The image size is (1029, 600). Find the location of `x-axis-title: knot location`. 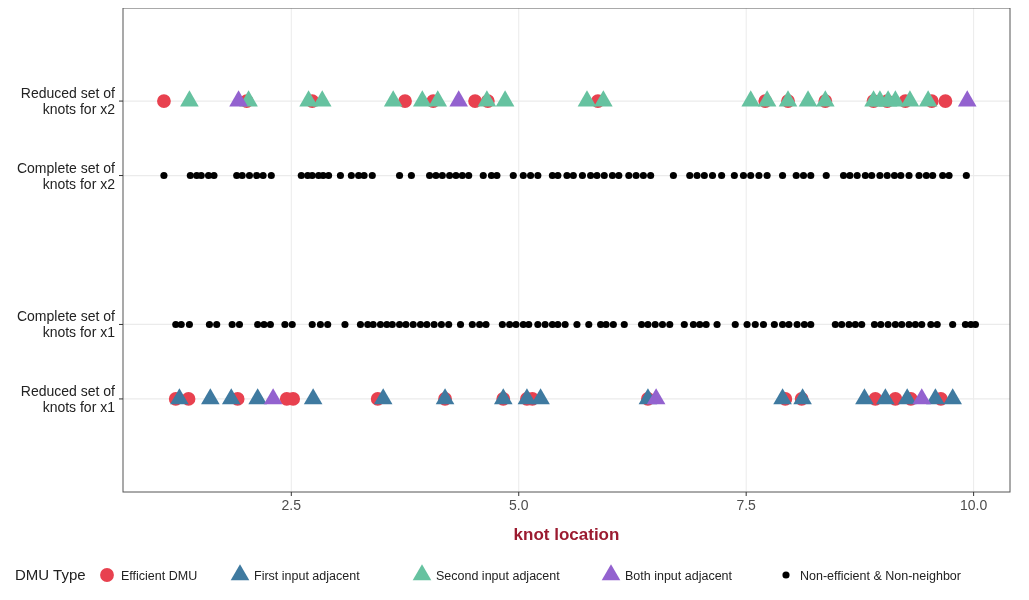

x-axis-title: knot location is located at coordinates (566, 534).